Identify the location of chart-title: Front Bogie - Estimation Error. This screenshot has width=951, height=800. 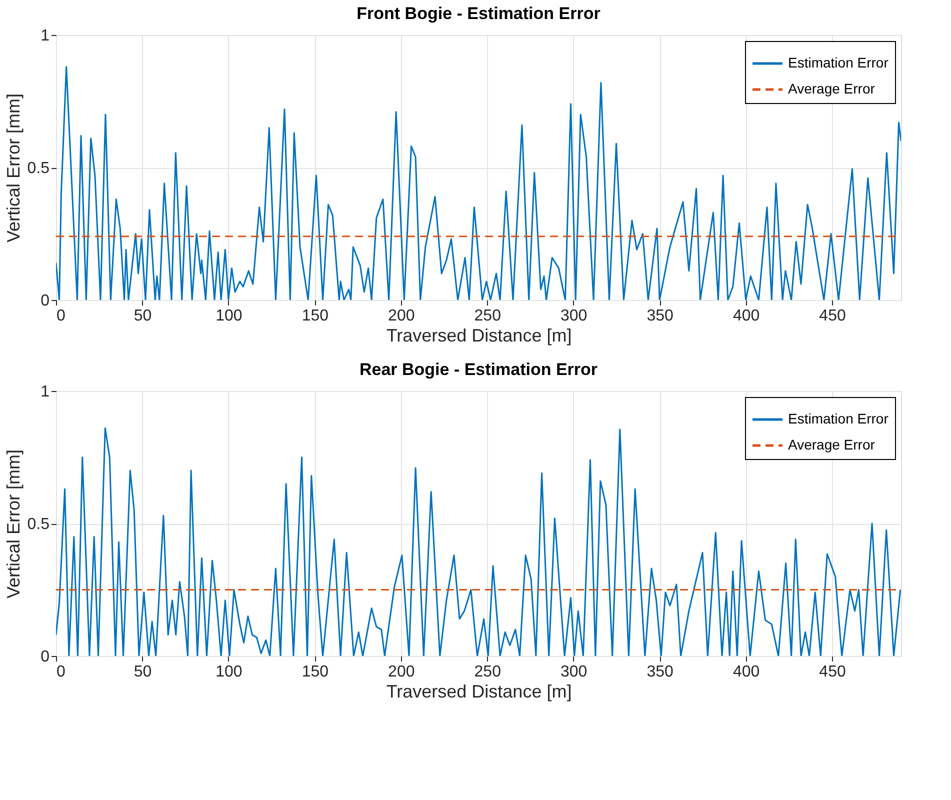
(478, 13).